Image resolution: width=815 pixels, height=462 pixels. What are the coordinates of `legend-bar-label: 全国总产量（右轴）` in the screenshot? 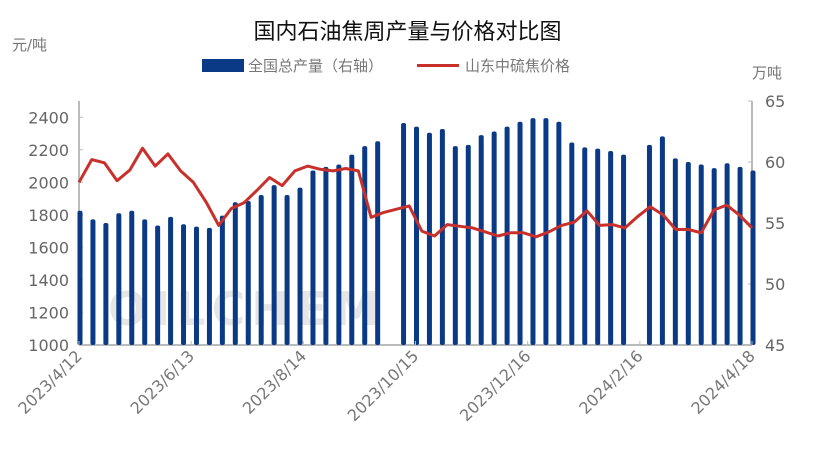 It's located at (316, 66).